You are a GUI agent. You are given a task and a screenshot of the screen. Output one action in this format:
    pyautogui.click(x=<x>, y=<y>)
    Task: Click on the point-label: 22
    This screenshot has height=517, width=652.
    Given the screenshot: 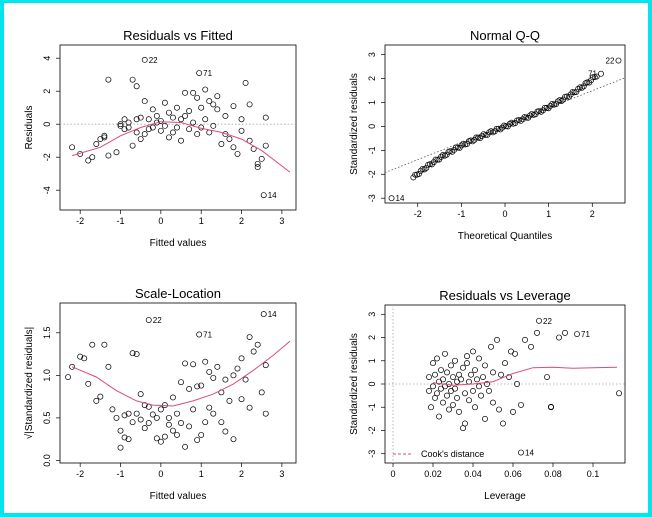 What is the action you would take?
    pyautogui.click(x=547, y=321)
    